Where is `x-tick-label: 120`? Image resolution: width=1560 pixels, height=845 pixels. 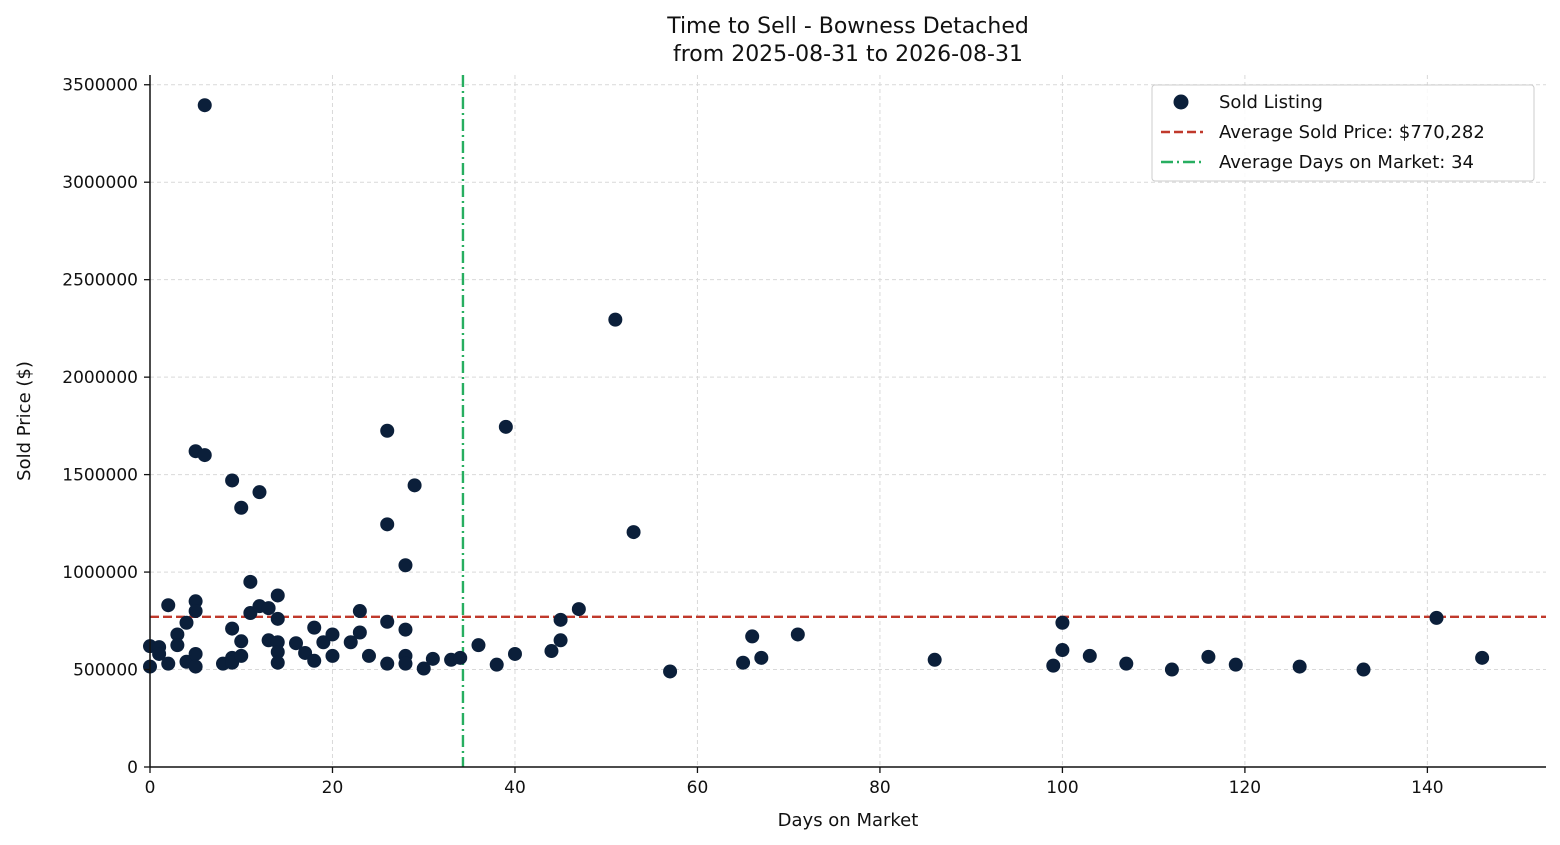
x-tick-label: 120 is located at coordinates (1245, 788).